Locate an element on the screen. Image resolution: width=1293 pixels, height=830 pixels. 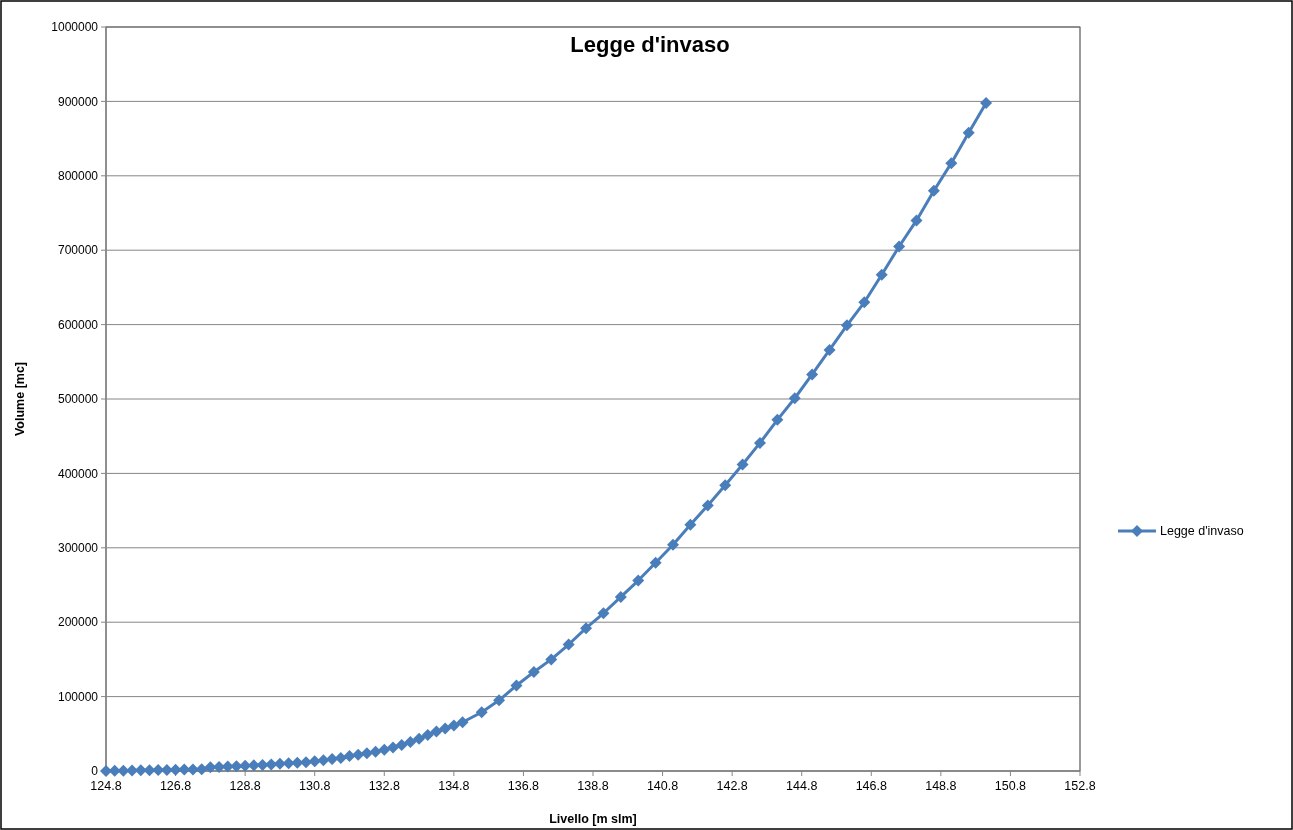
x-tick-label: 140.8 is located at coordinates (662, 786).